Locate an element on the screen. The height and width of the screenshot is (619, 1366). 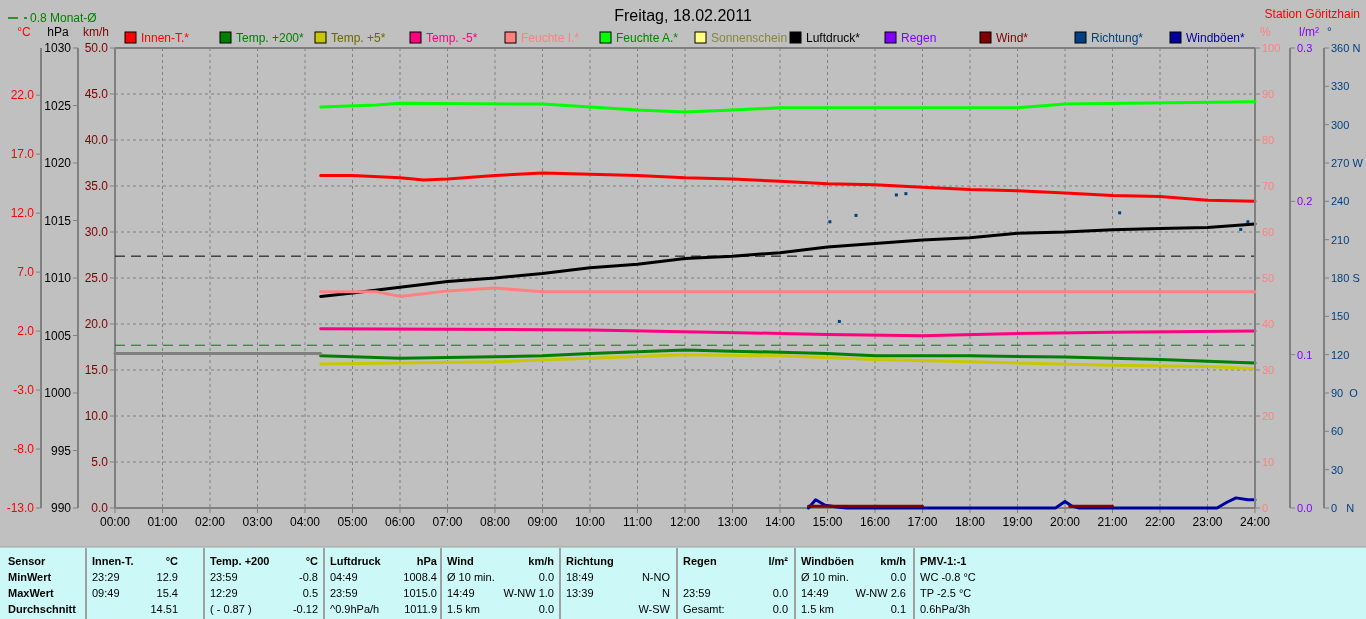
text: 23:29 is located at coordinates (106, 577).